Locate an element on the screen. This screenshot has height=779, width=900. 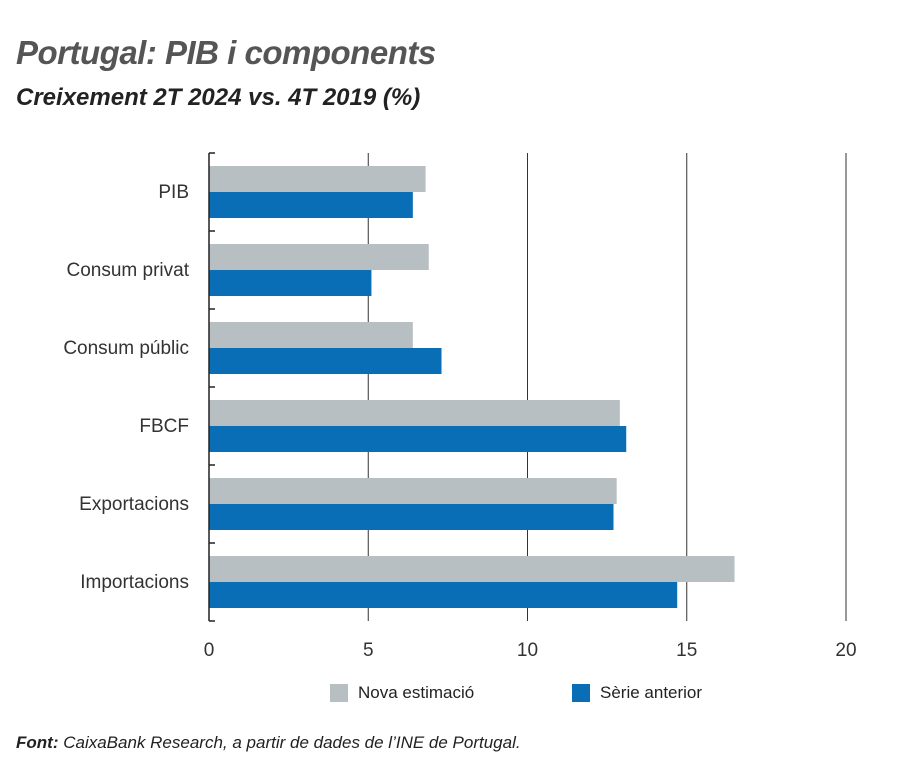
x-tick-label: 0 is located at coordinates (209, 650).